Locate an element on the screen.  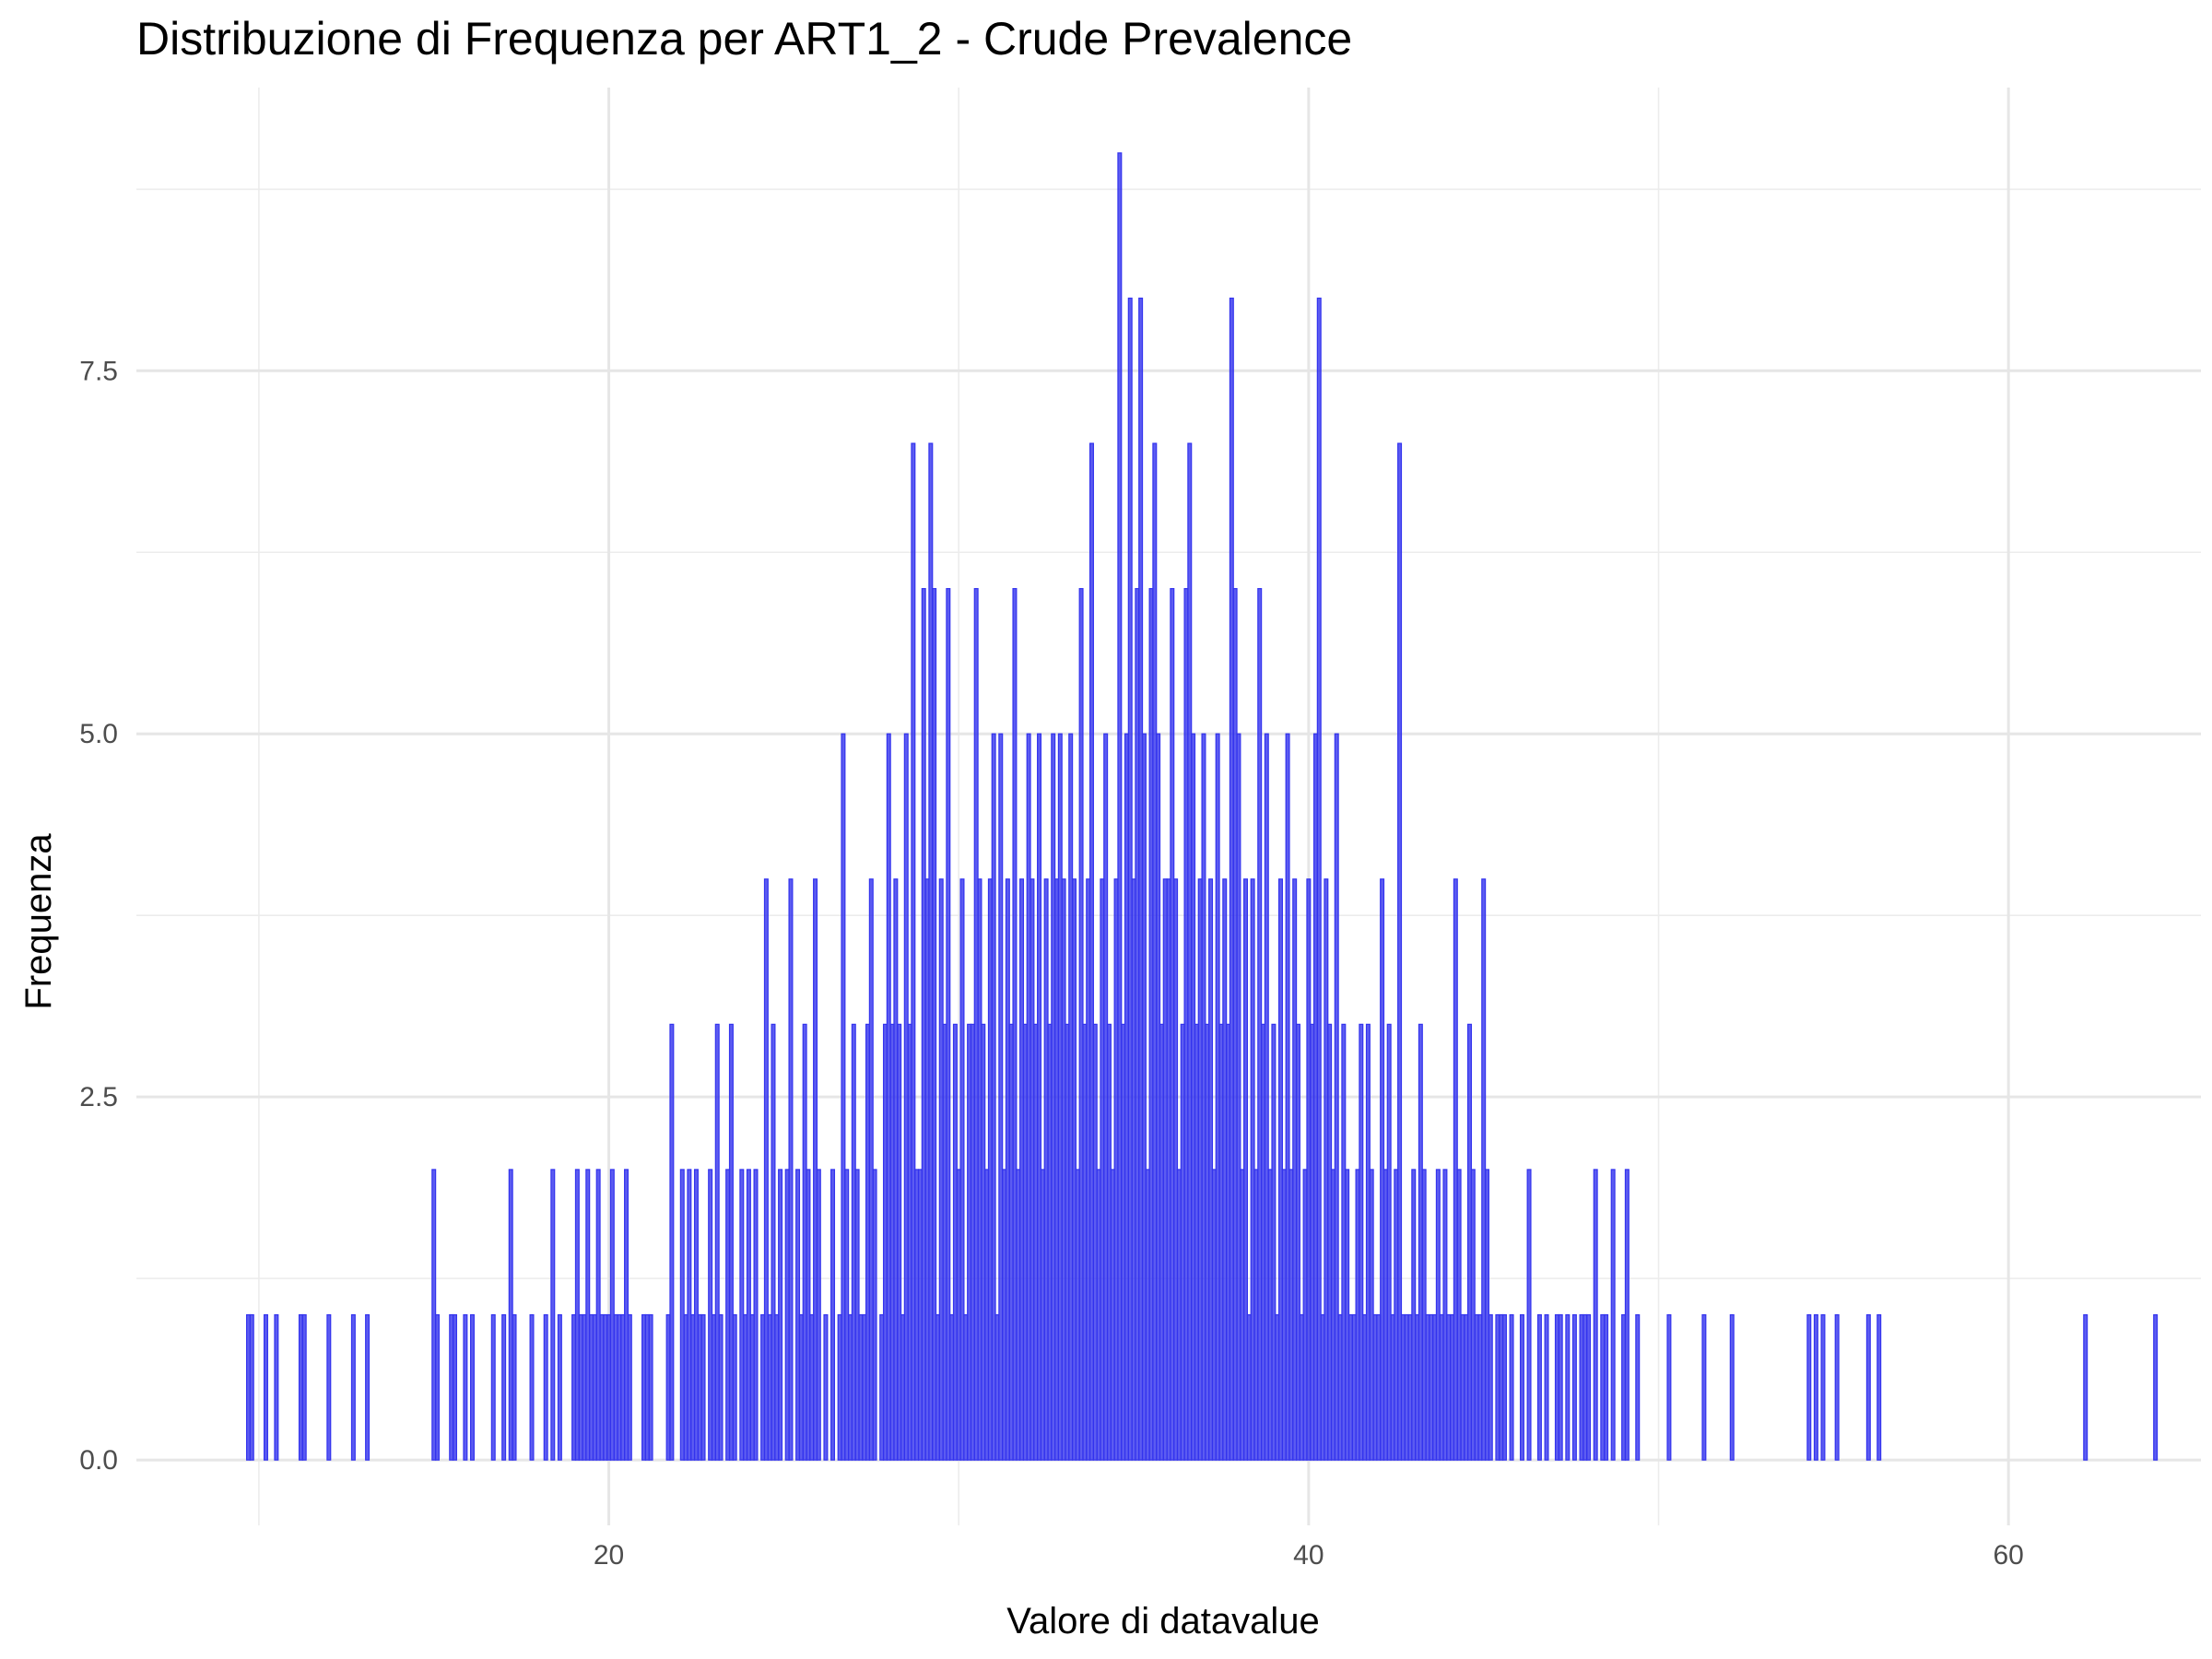
y-axis-title: Frequenza is located at coordinates (38, 921).